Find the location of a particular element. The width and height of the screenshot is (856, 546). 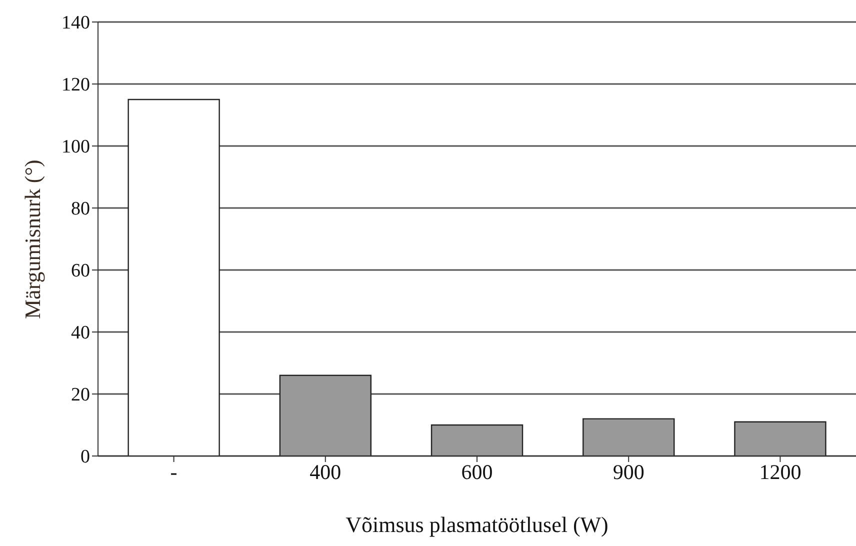

y-tick-label: 120 is located at coordinates (76, 85).